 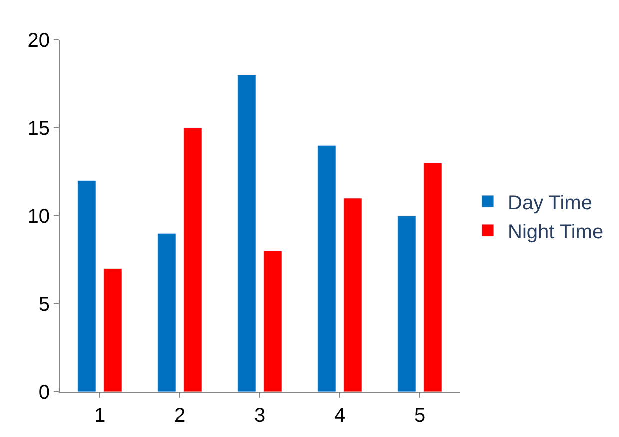 I want to click on x-tick-label: 2, so click(x=180, y=416).